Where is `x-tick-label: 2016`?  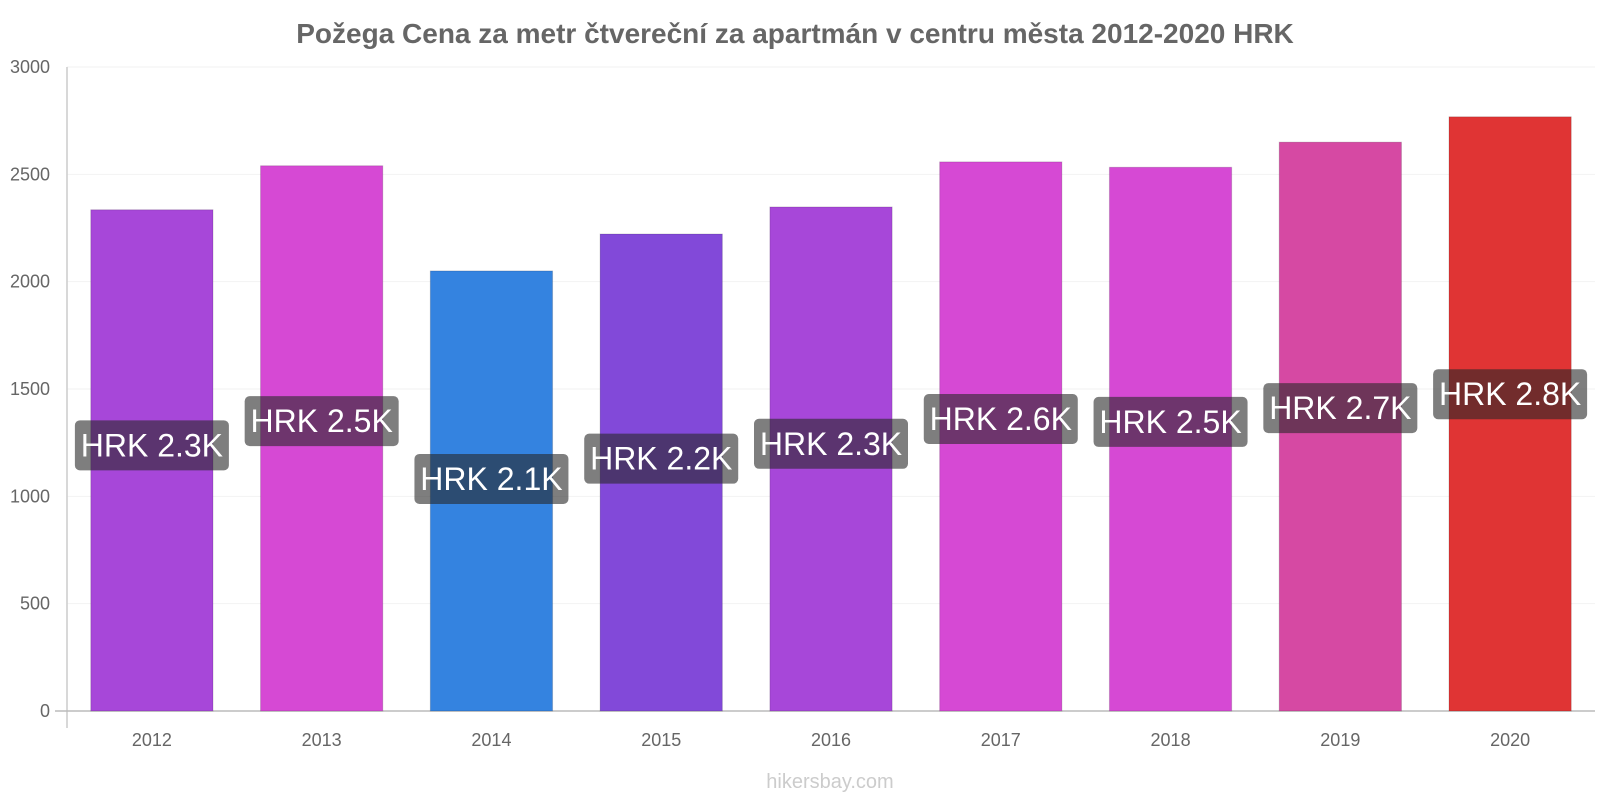
x-tick-label: 2016 is located at coordinates (831, 740).